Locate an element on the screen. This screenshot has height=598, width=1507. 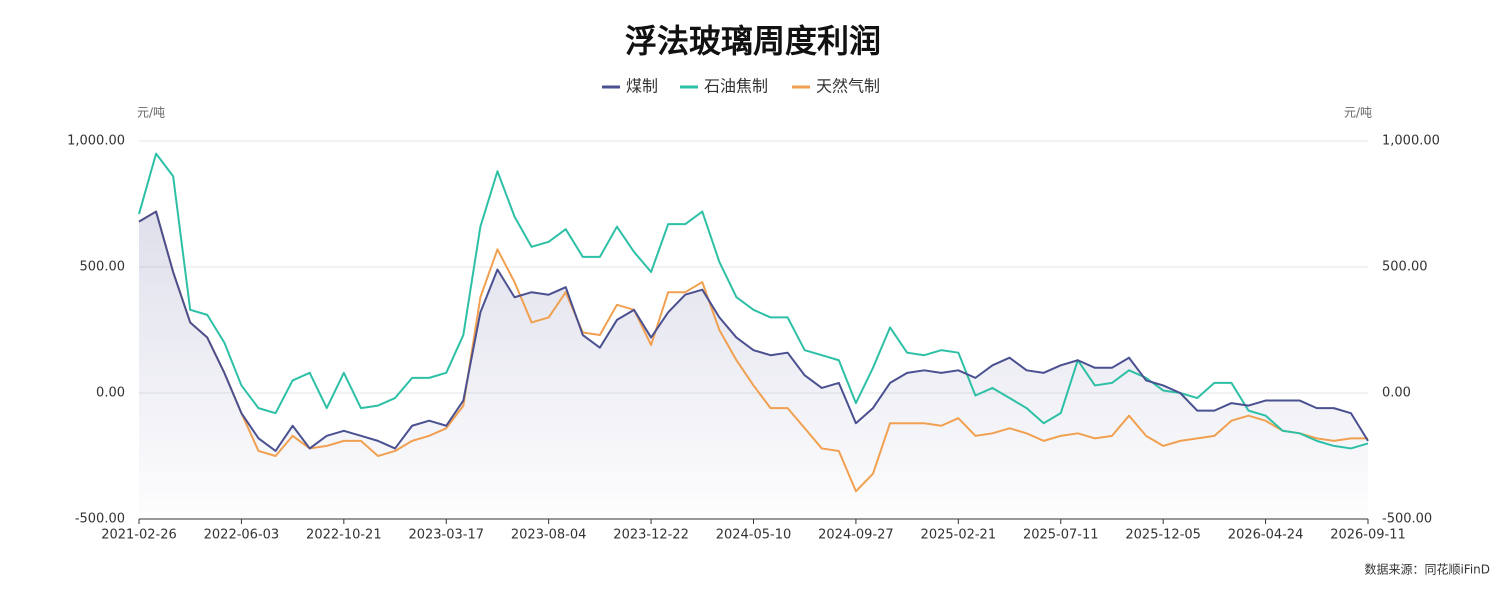
chart-title: 浮法玻璃周度利润 is located at coordinates (753, 41).